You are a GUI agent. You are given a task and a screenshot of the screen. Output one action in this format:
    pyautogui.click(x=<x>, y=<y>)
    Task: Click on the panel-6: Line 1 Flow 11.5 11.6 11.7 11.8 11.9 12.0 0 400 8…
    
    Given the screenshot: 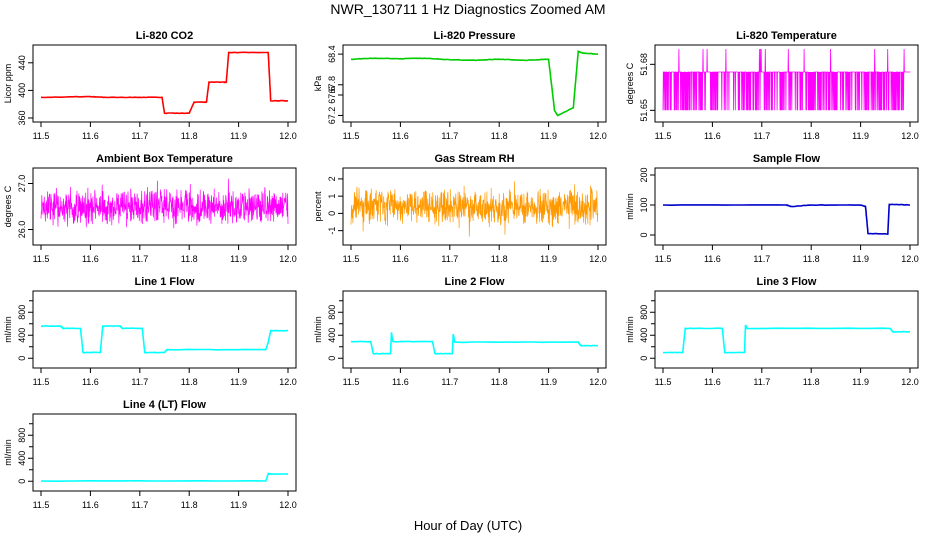 What is the action you would take?
    pyautogui.click(x=150, y=331)
    